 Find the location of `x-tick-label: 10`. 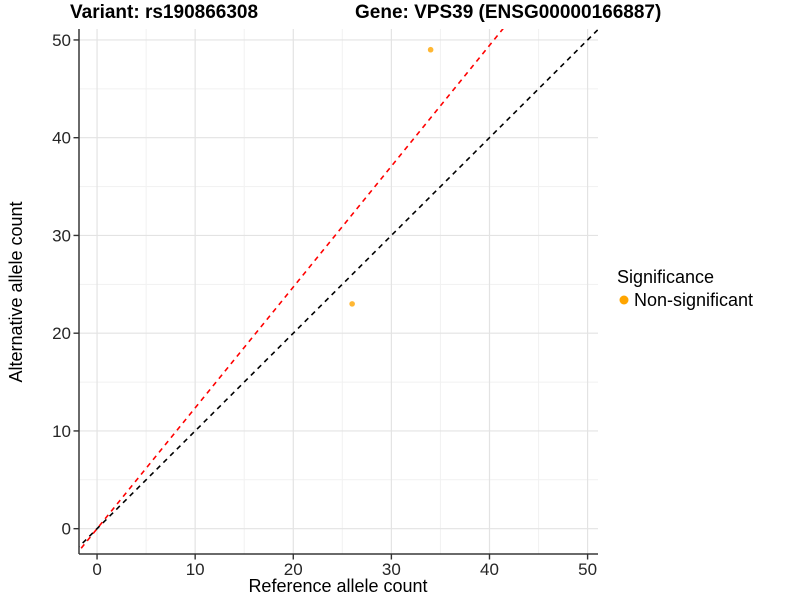

x-tick-label: 10 is located at coordinates (195, 569).